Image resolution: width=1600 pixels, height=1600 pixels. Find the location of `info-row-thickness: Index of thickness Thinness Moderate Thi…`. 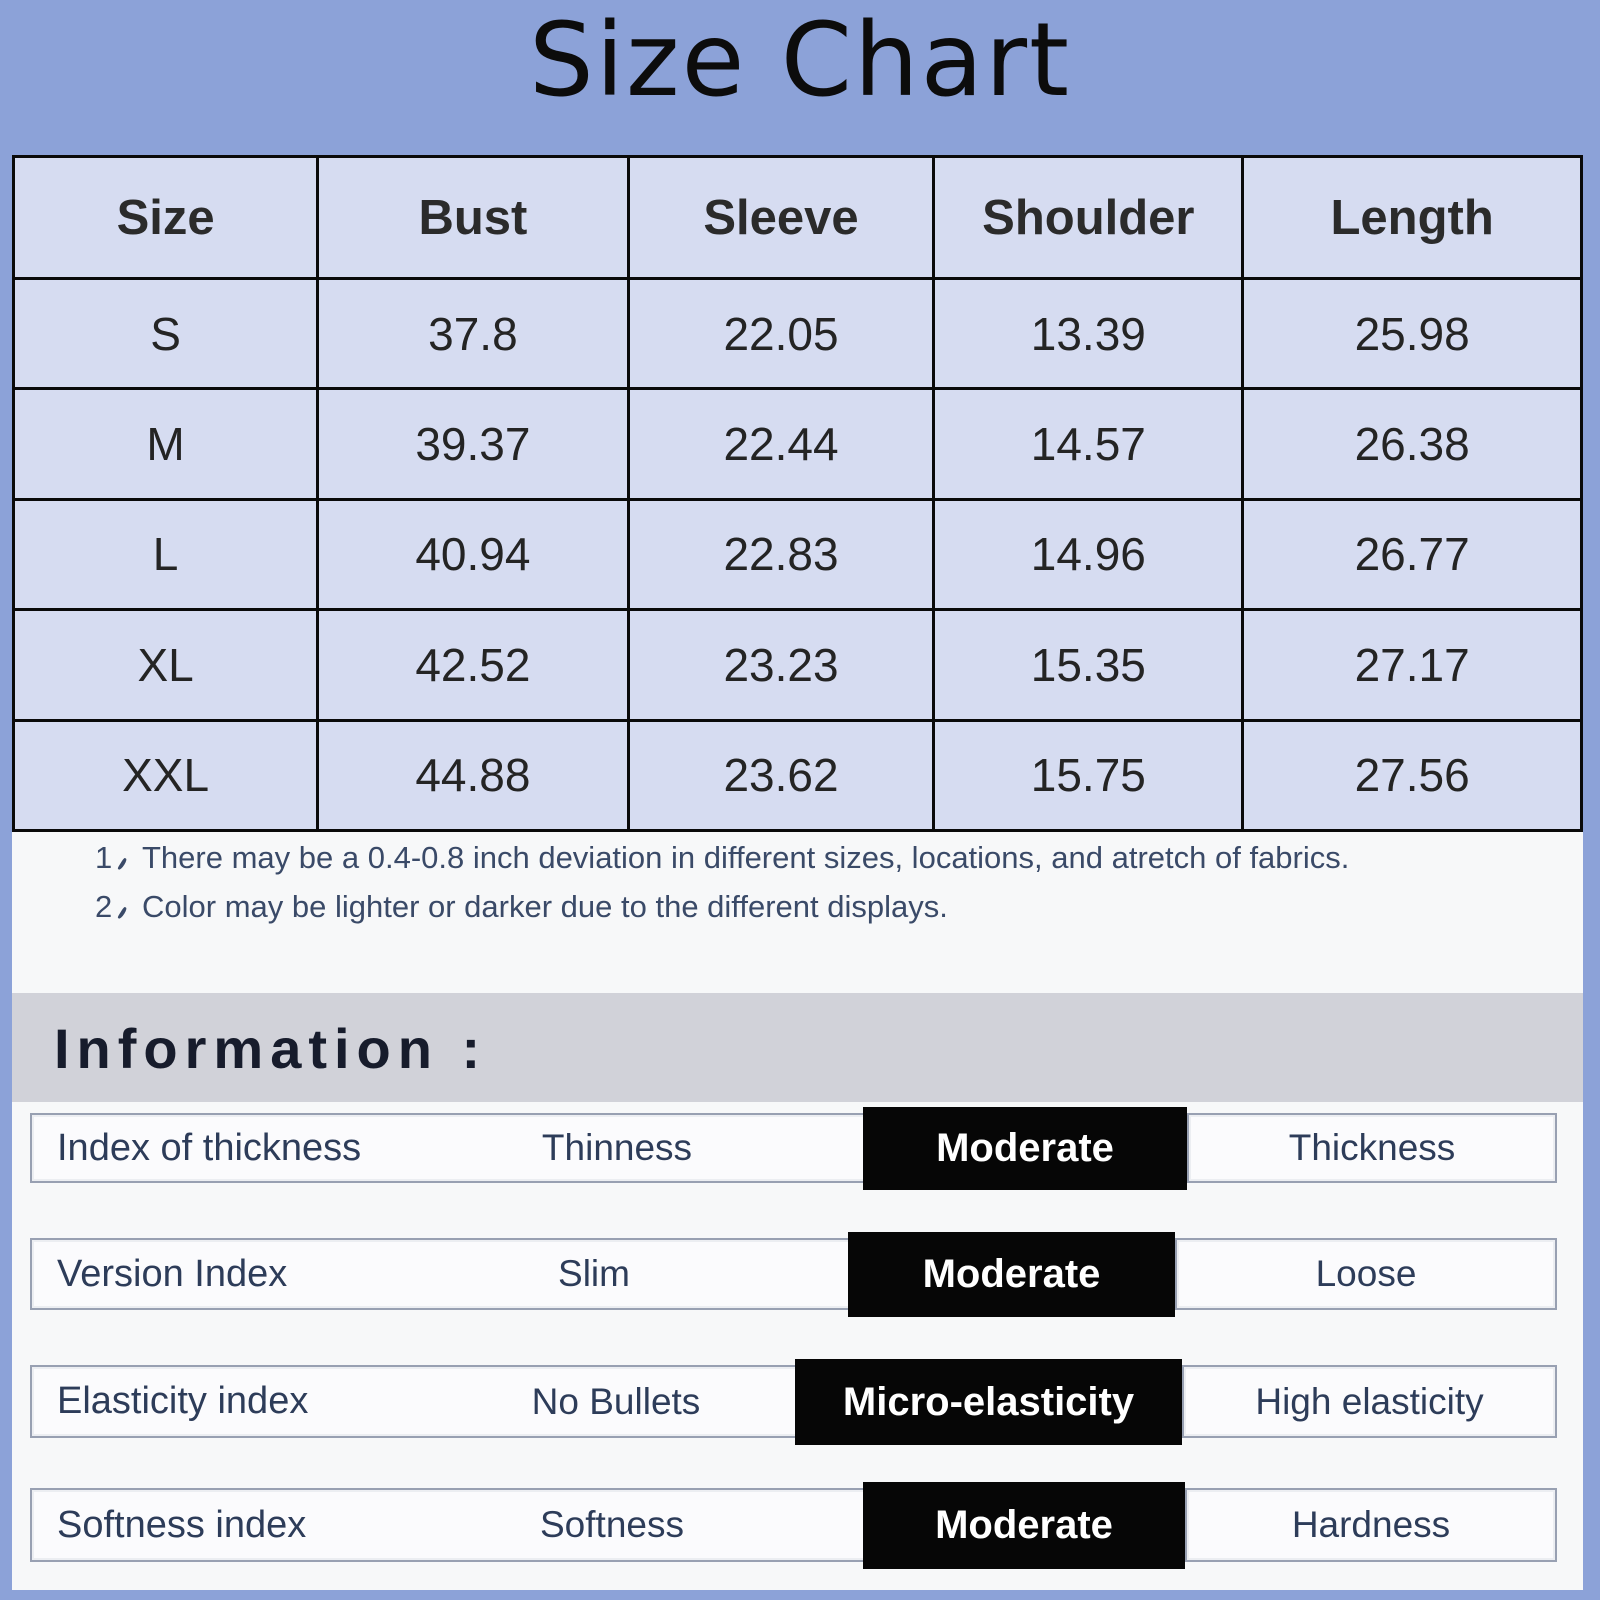

info-row-thickness: Index of thickness Thinness Moderate Thi… is located at coordinates (793, 1148).